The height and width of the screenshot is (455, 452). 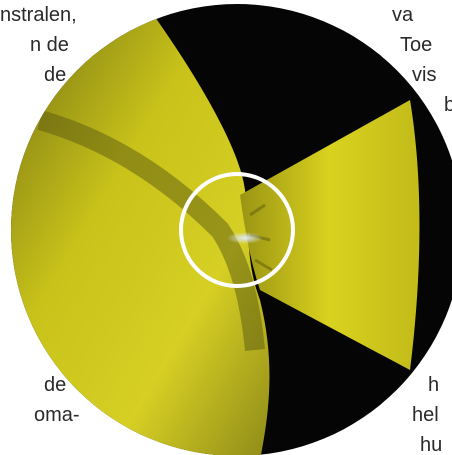 I want to click on text-line: va, so click(x=403, y=15).